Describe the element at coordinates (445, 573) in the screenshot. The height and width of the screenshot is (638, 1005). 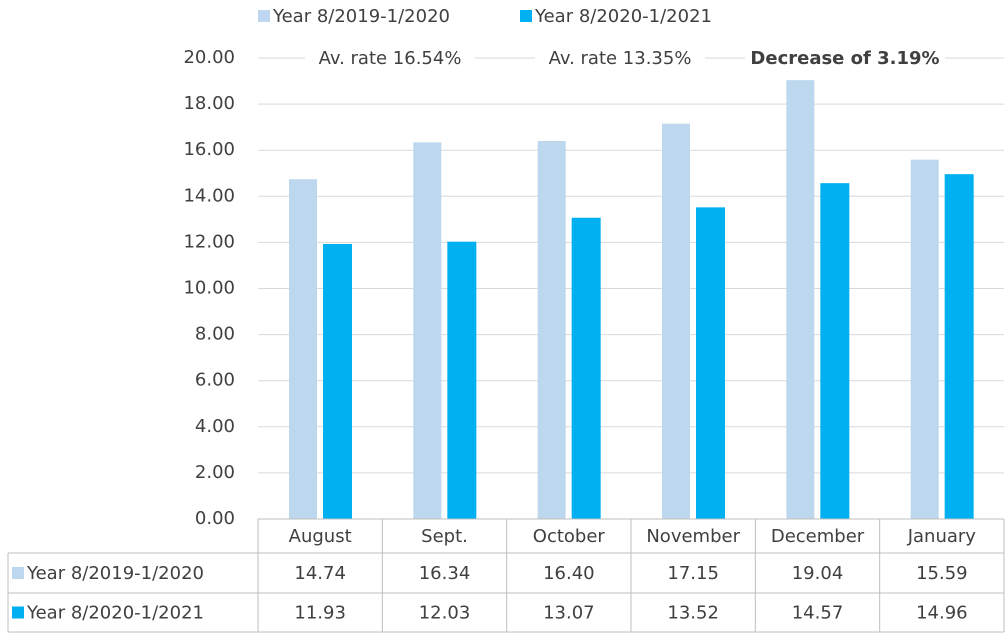
I see `table-value: 16.34` at that location.